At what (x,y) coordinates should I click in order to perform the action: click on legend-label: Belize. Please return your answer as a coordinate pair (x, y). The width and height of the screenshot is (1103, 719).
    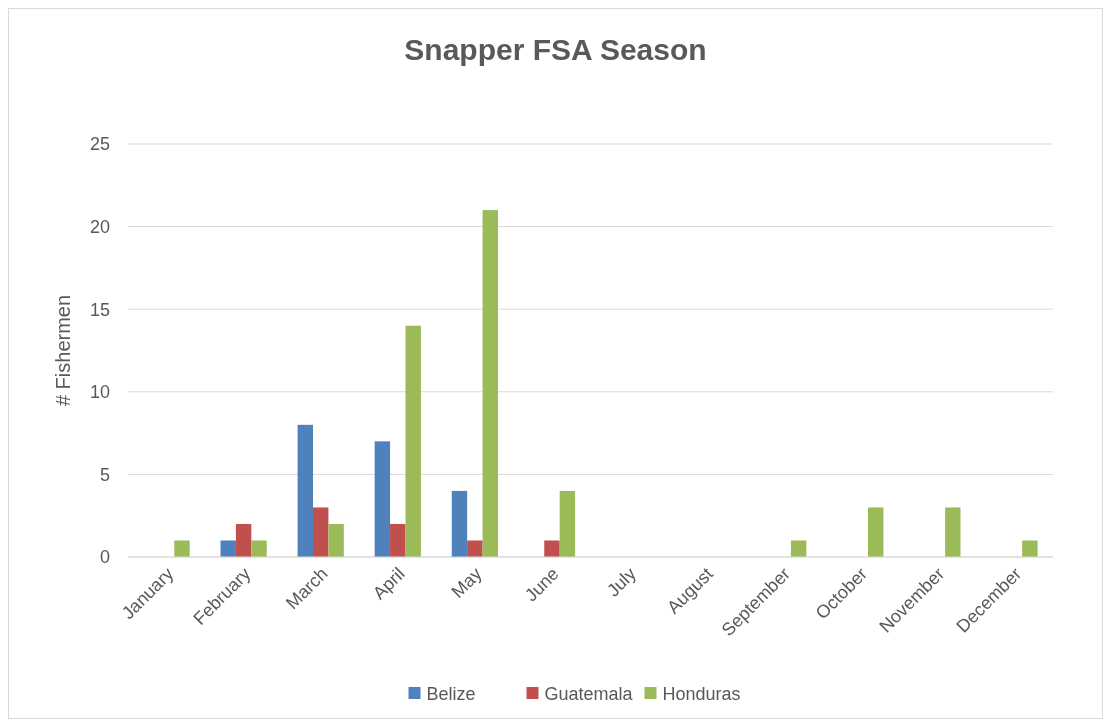
    Looking at the image, I should click on (451, 694).